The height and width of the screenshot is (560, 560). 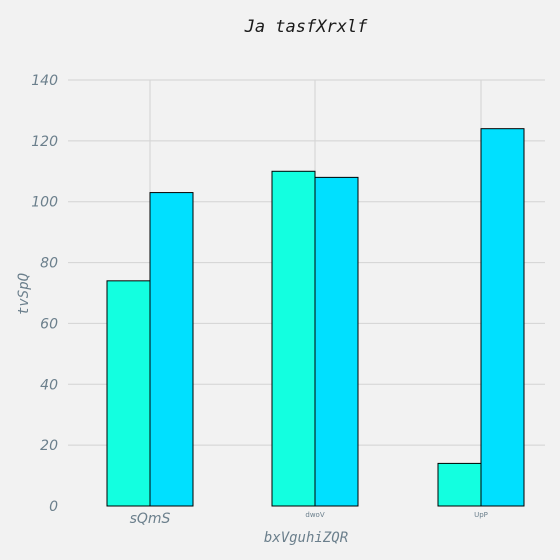 I want to click on x-axis-label: bxVguhiZQR, so click(x=306, y=538).